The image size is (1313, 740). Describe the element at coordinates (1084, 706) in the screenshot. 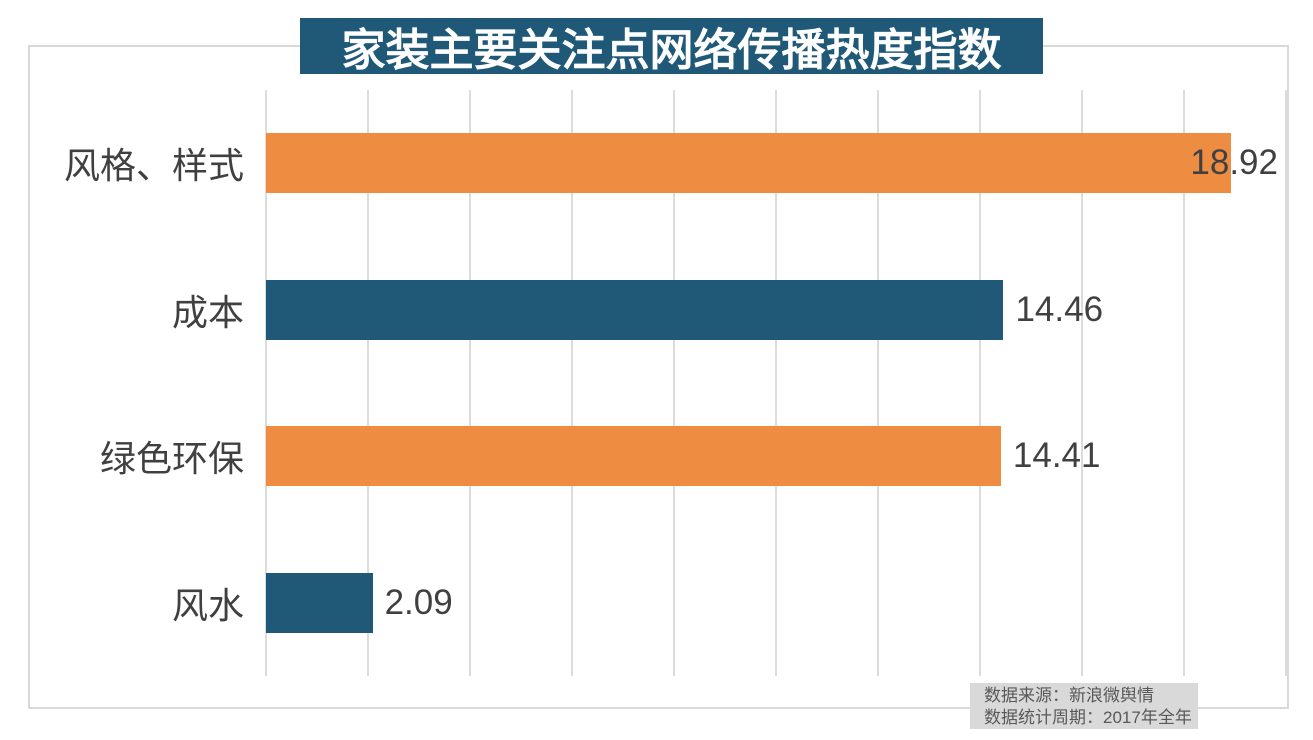

I see `source-note: 数据来源：新浪微舆情 数据统计周期：2017年全年` at that location.